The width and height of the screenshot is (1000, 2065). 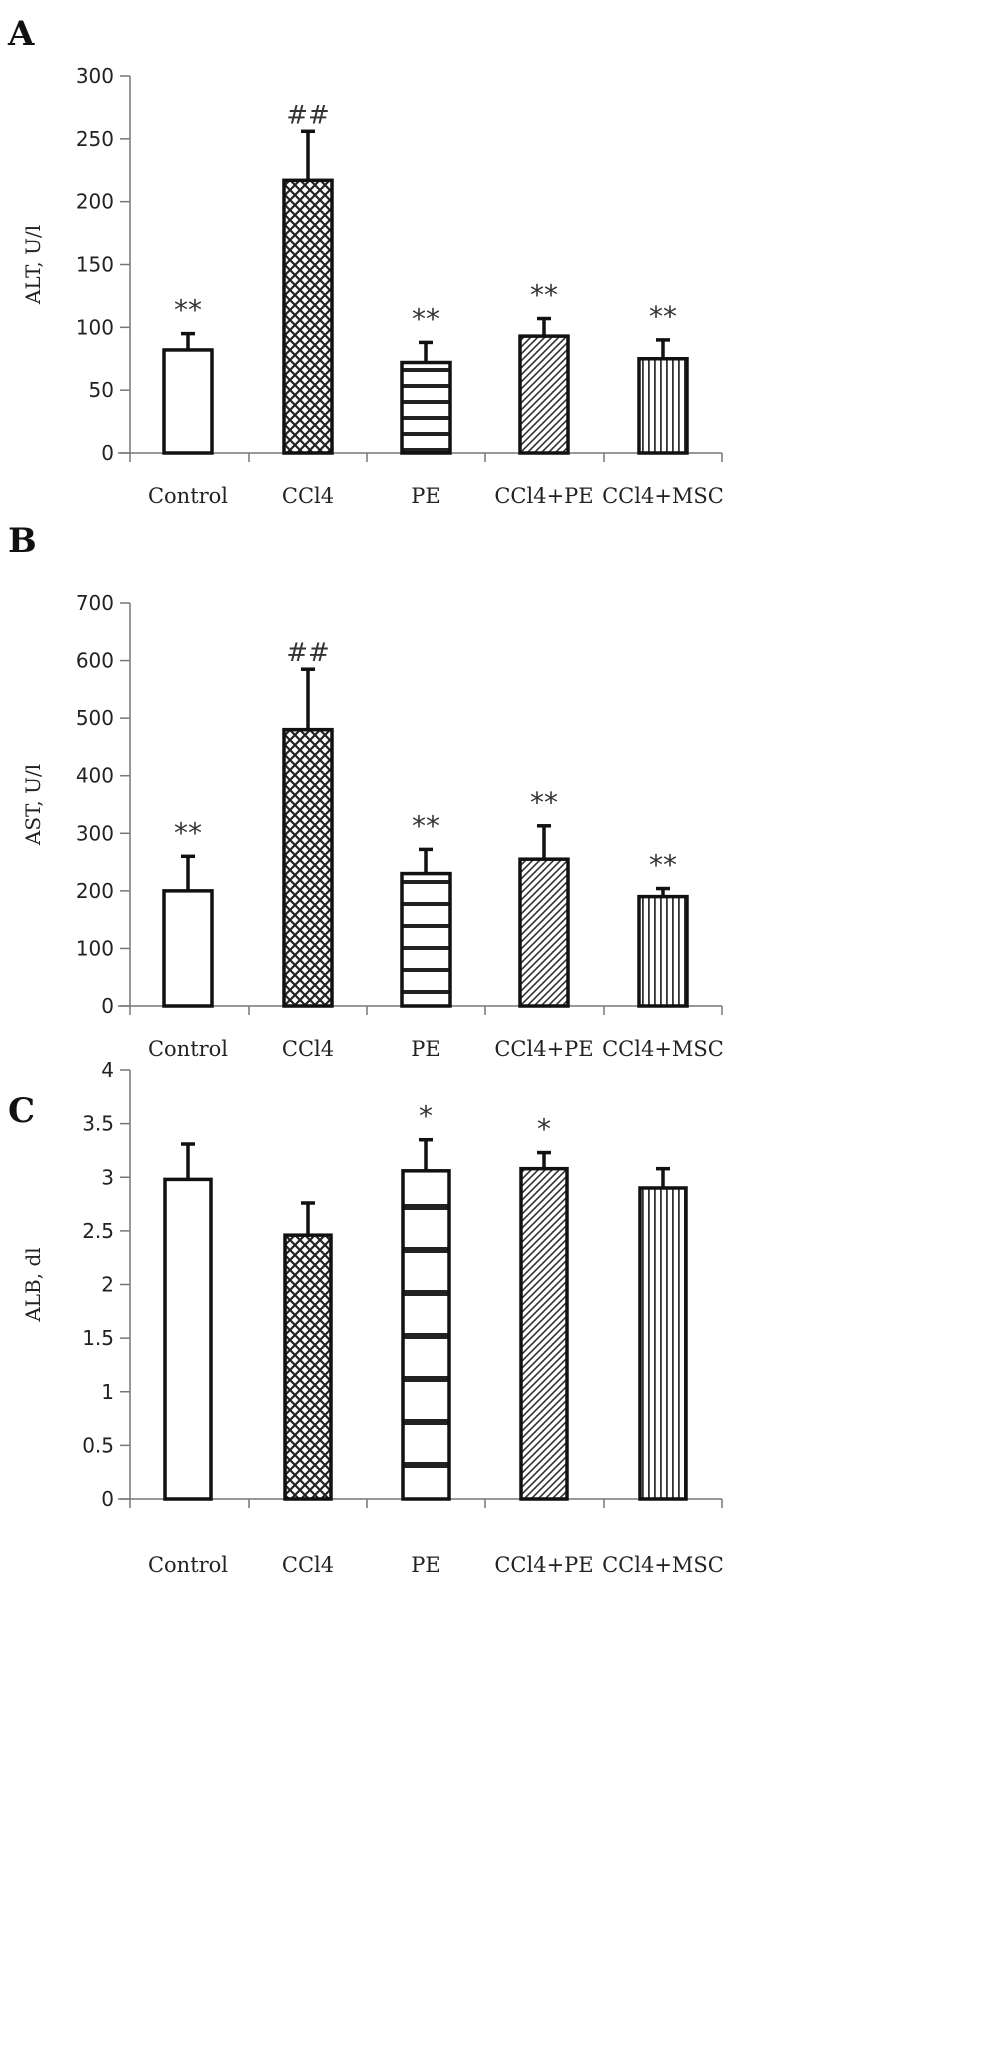 I want to click on y-axis-title: ALT, U/l, so click(x=33, y=265).